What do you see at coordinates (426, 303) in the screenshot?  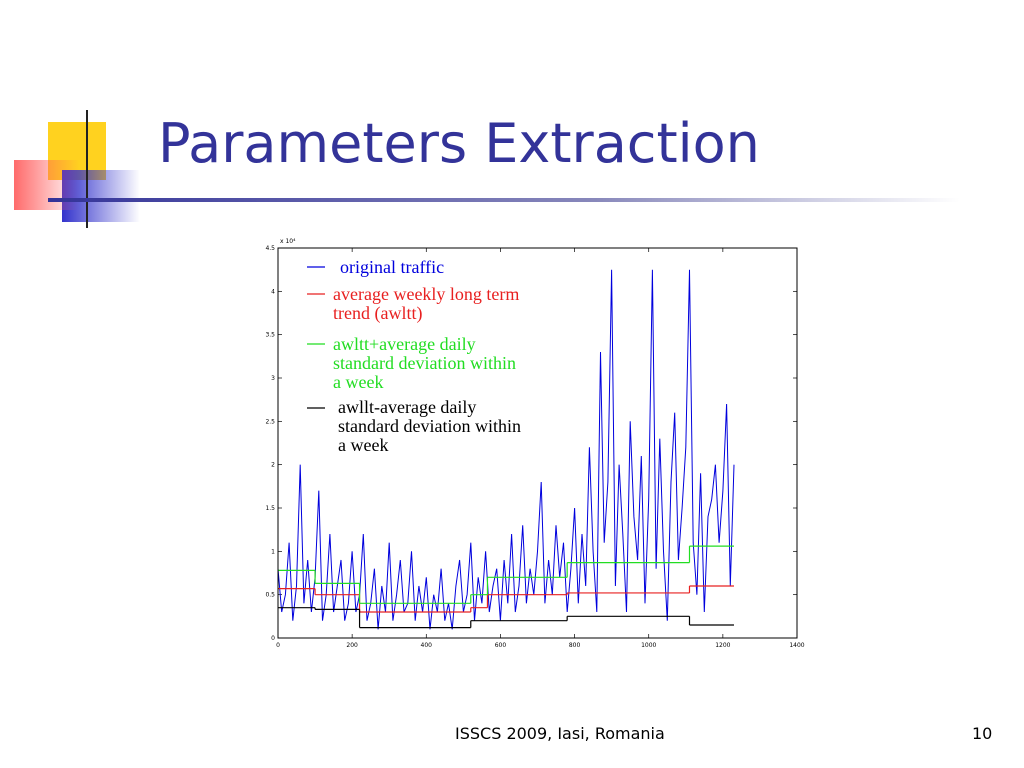 I see `legend-label: average weekly long term trend (awltt)` at bounding box center [426, 303].